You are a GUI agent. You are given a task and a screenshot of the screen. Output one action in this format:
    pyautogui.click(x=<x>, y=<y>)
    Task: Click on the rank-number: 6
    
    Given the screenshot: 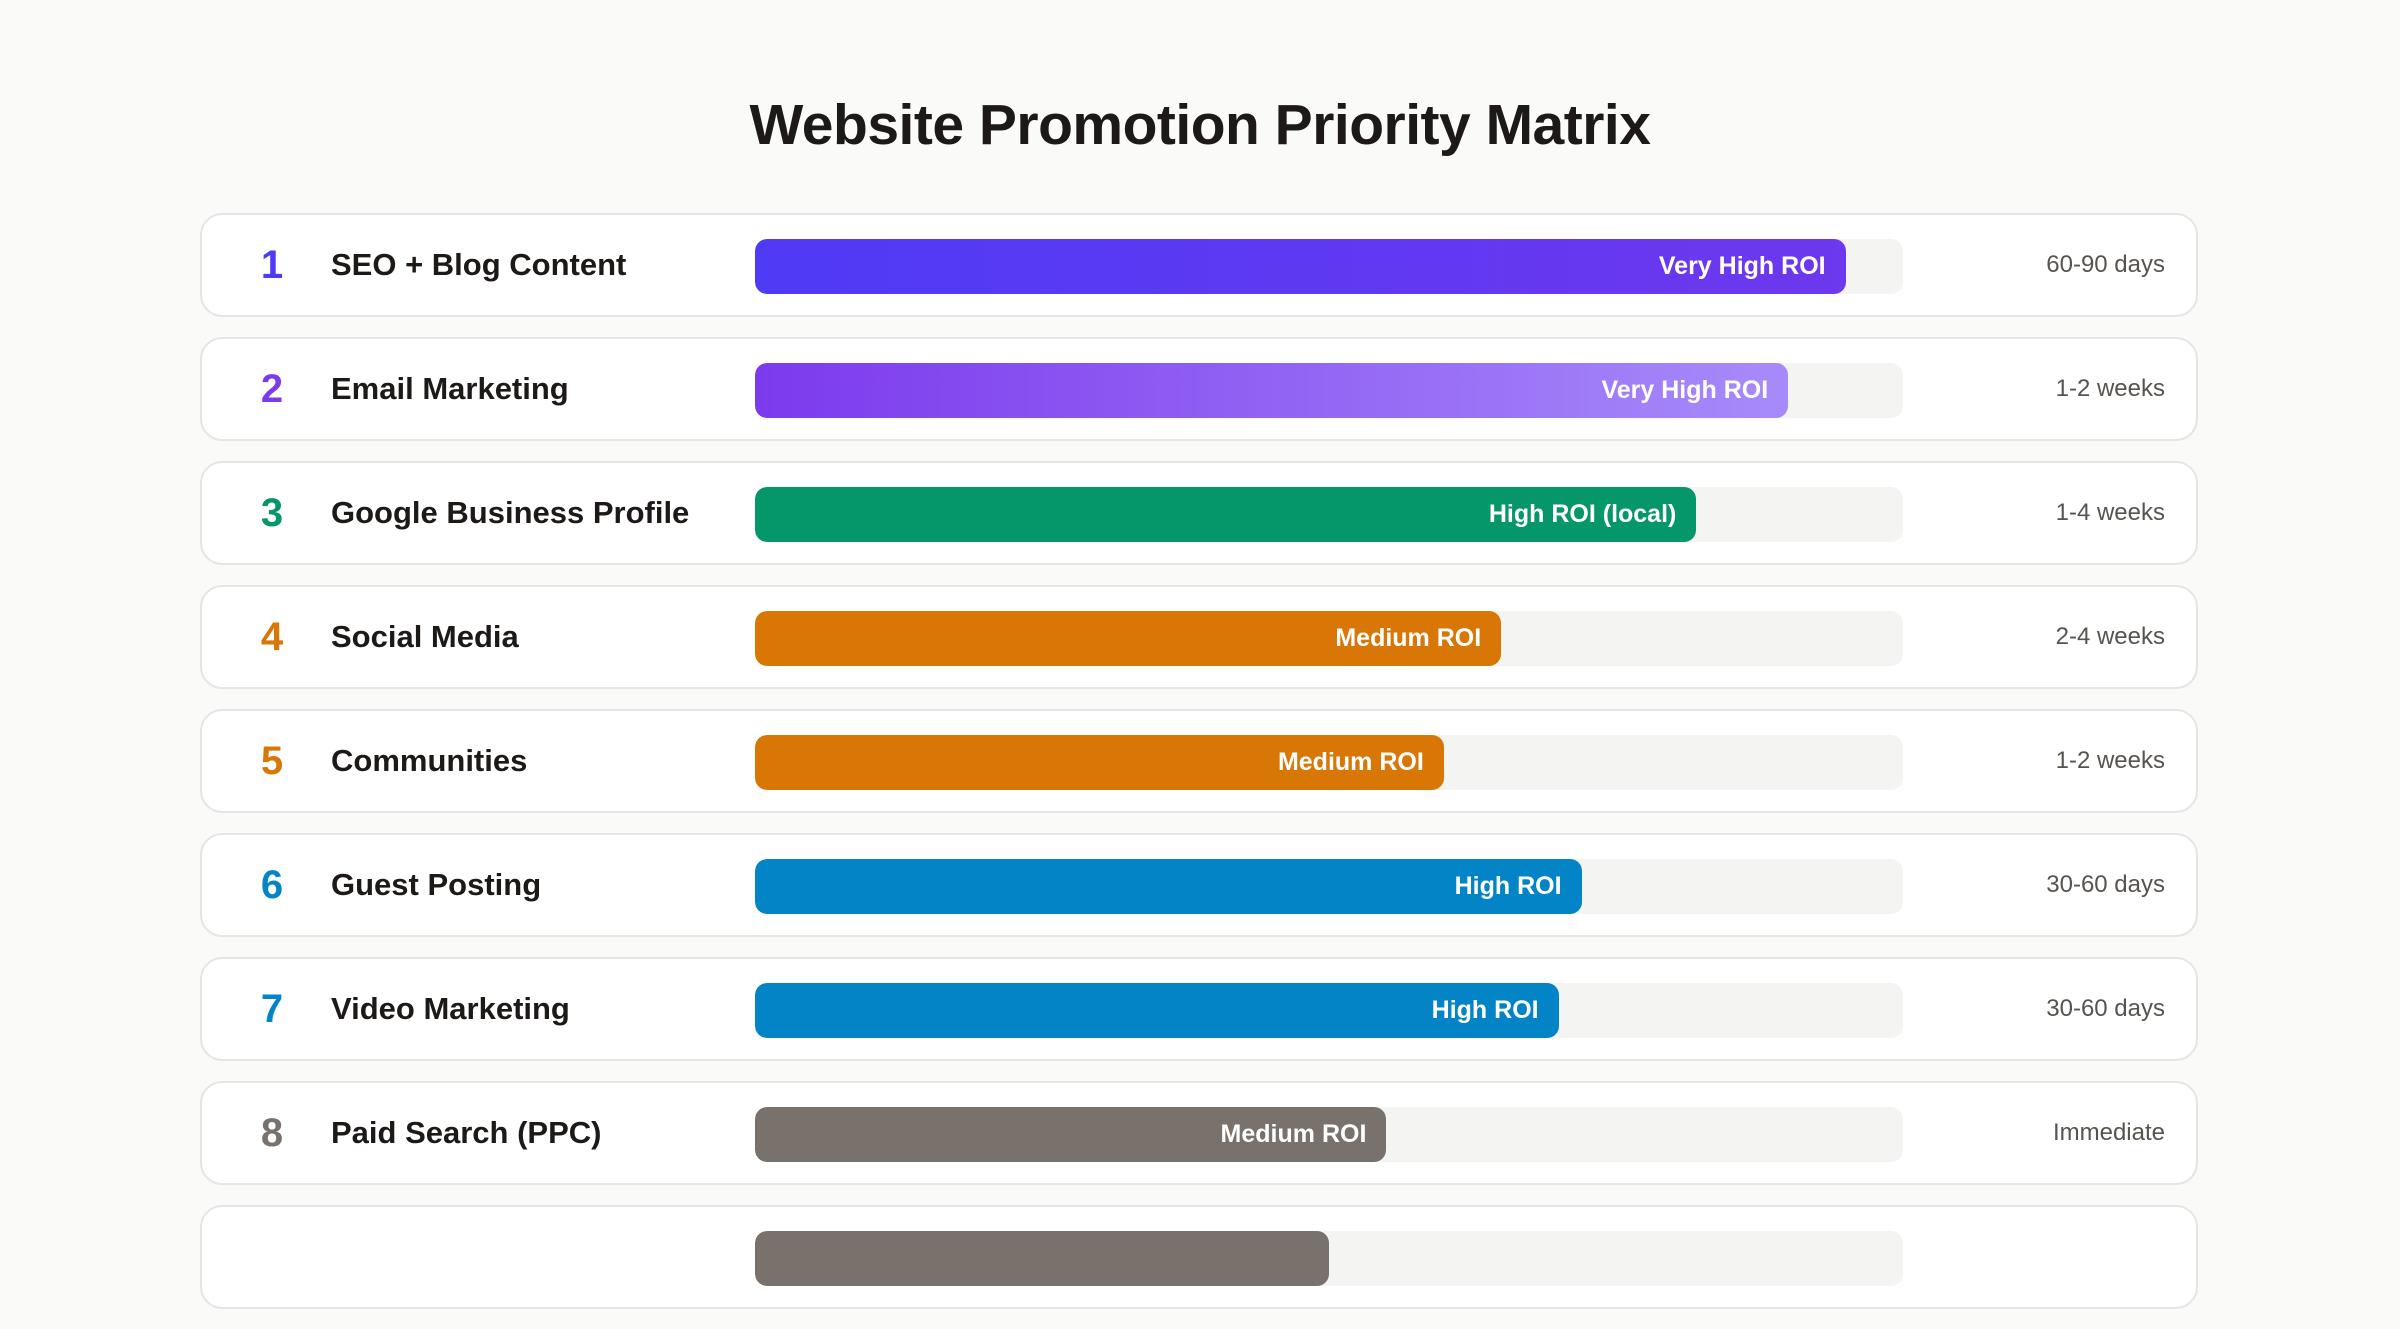 What is the action you would take?
    pyautogui.click(x=272, y=884)
    